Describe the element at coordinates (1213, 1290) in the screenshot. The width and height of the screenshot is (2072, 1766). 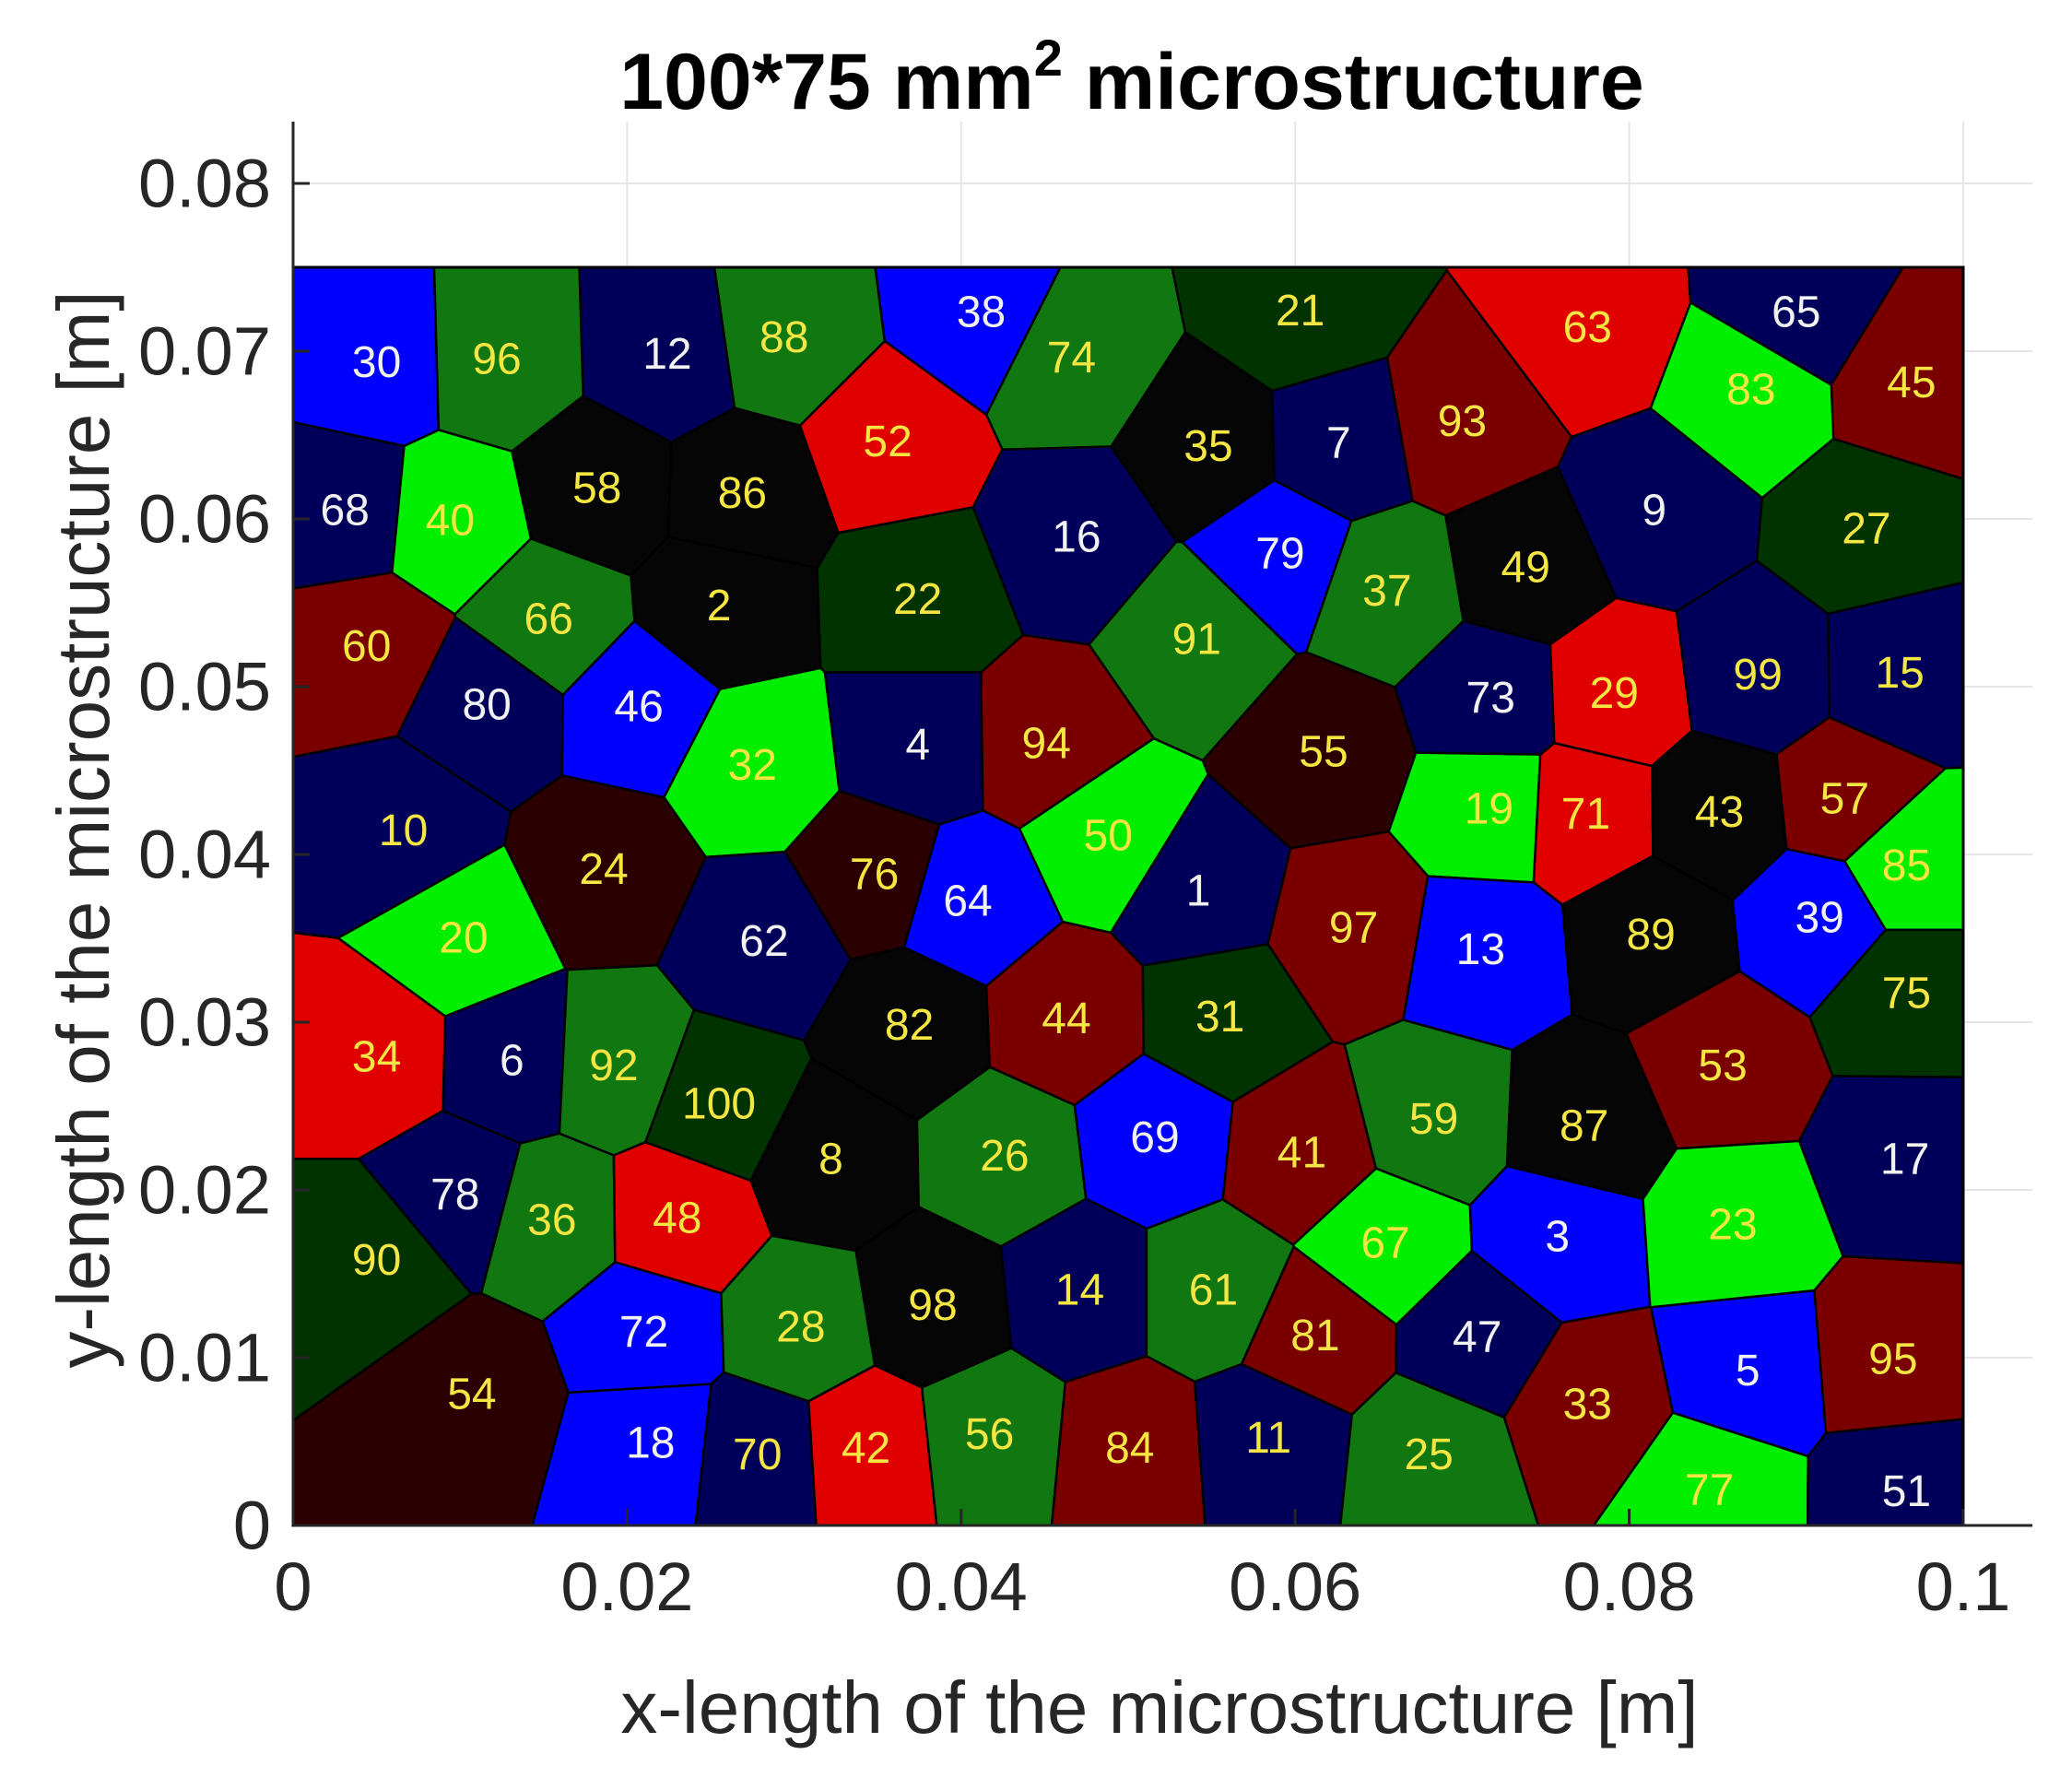
I see `grain-label-61: 61` at that location.